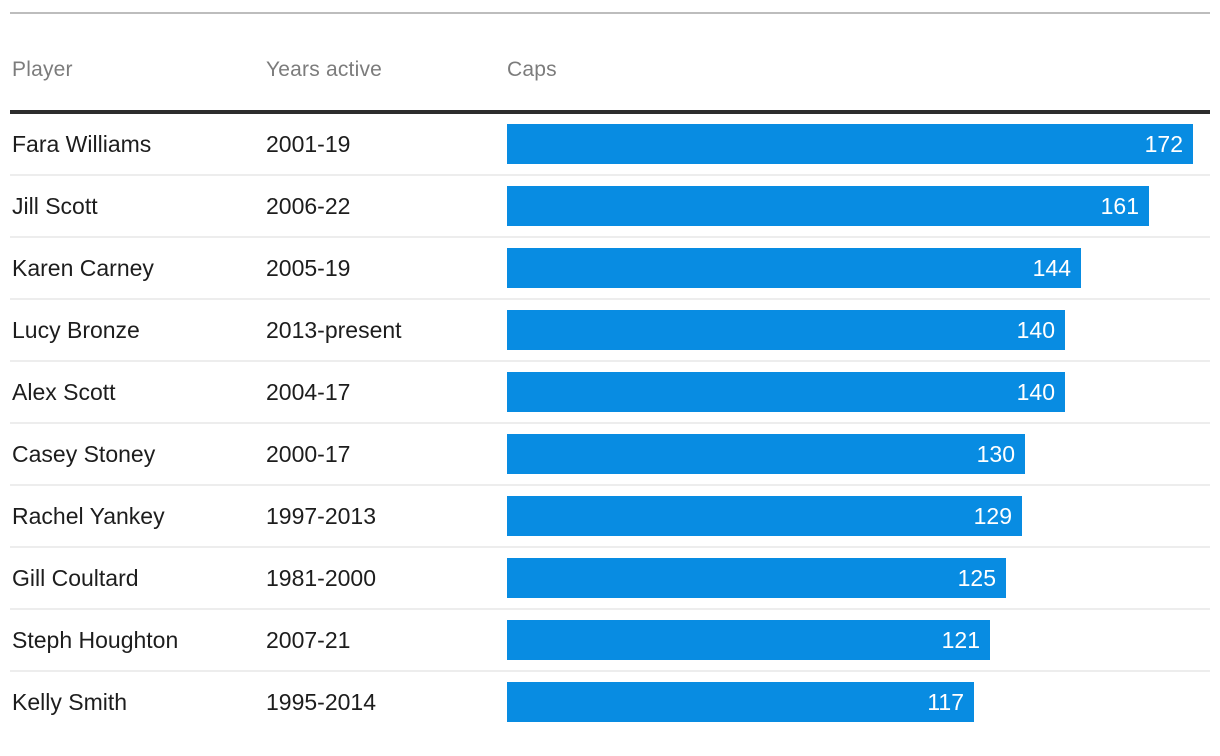  Describe the element at coordinates (610, 13) in the screenshot. I see `top-rule` at that location.